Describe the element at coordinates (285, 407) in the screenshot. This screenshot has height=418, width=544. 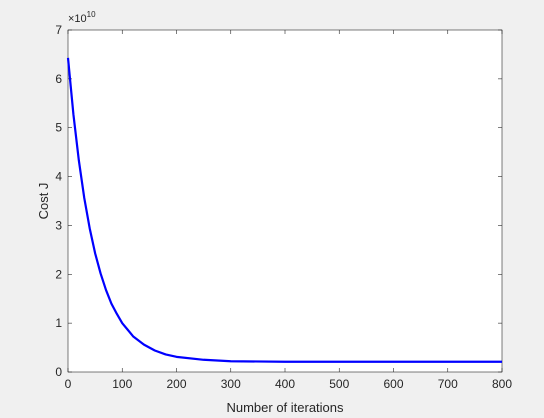
I see `x-axis-label: Number of iterations` at that location.